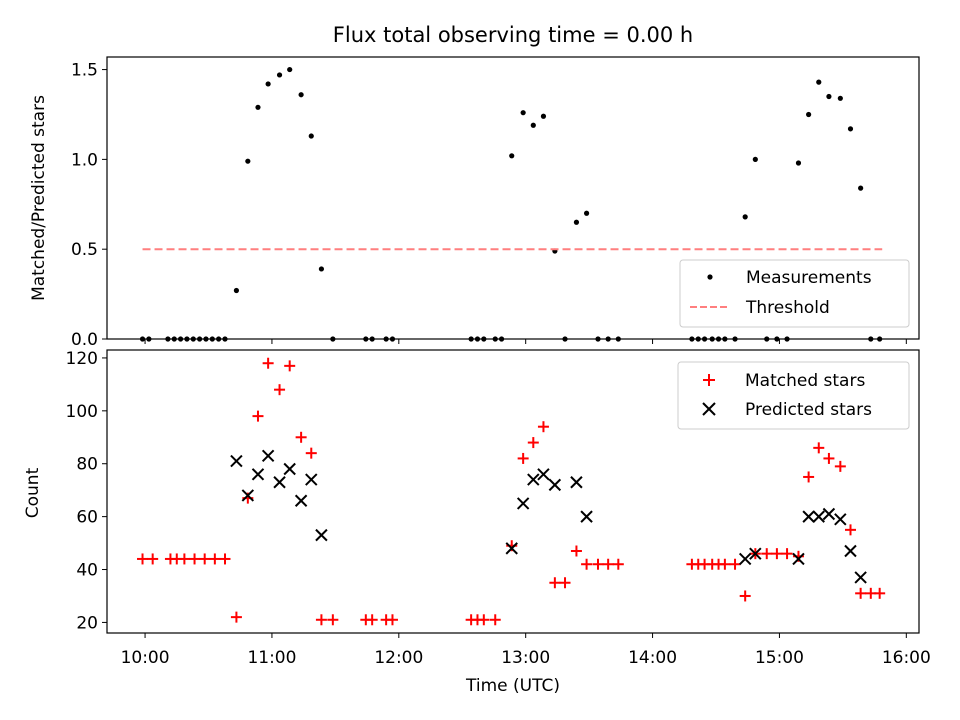  Describe the element at coordinates (652, 658) in the screenshot. I see `x-tick-label: 14:00` at that location.